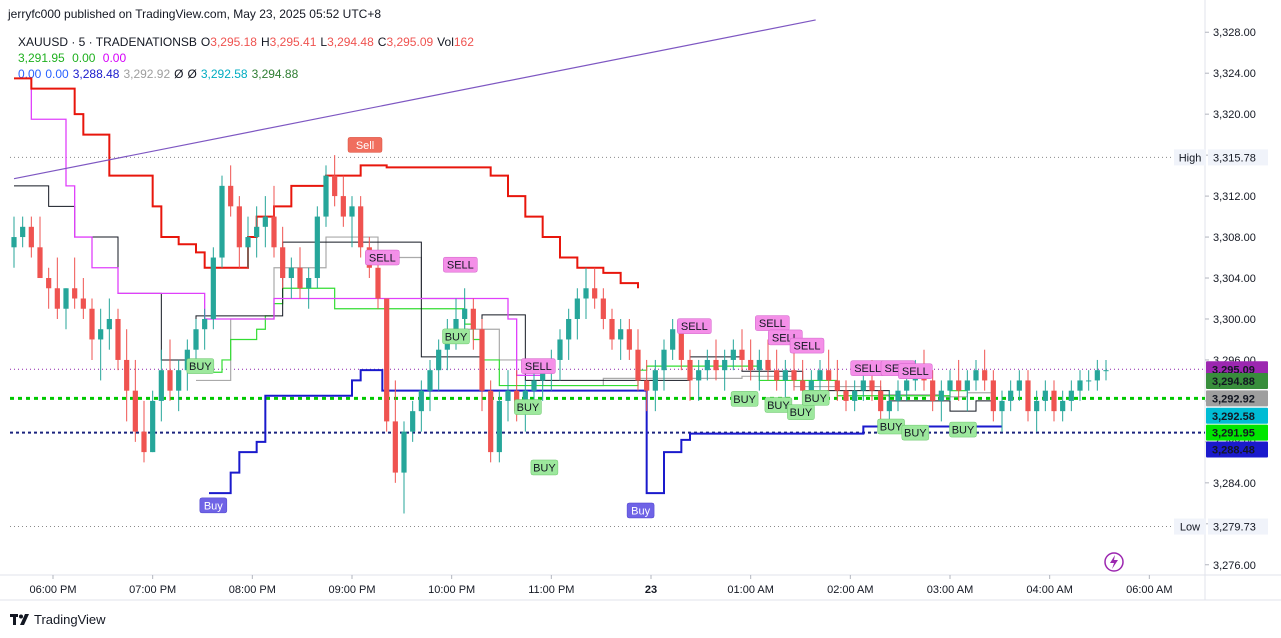 This screenshot has width=1281, height=638. What do you see at coordinates (58, 619) in the screenshot?
I see `tradingview-logo: TradingView` at bounding box center [58, 619].